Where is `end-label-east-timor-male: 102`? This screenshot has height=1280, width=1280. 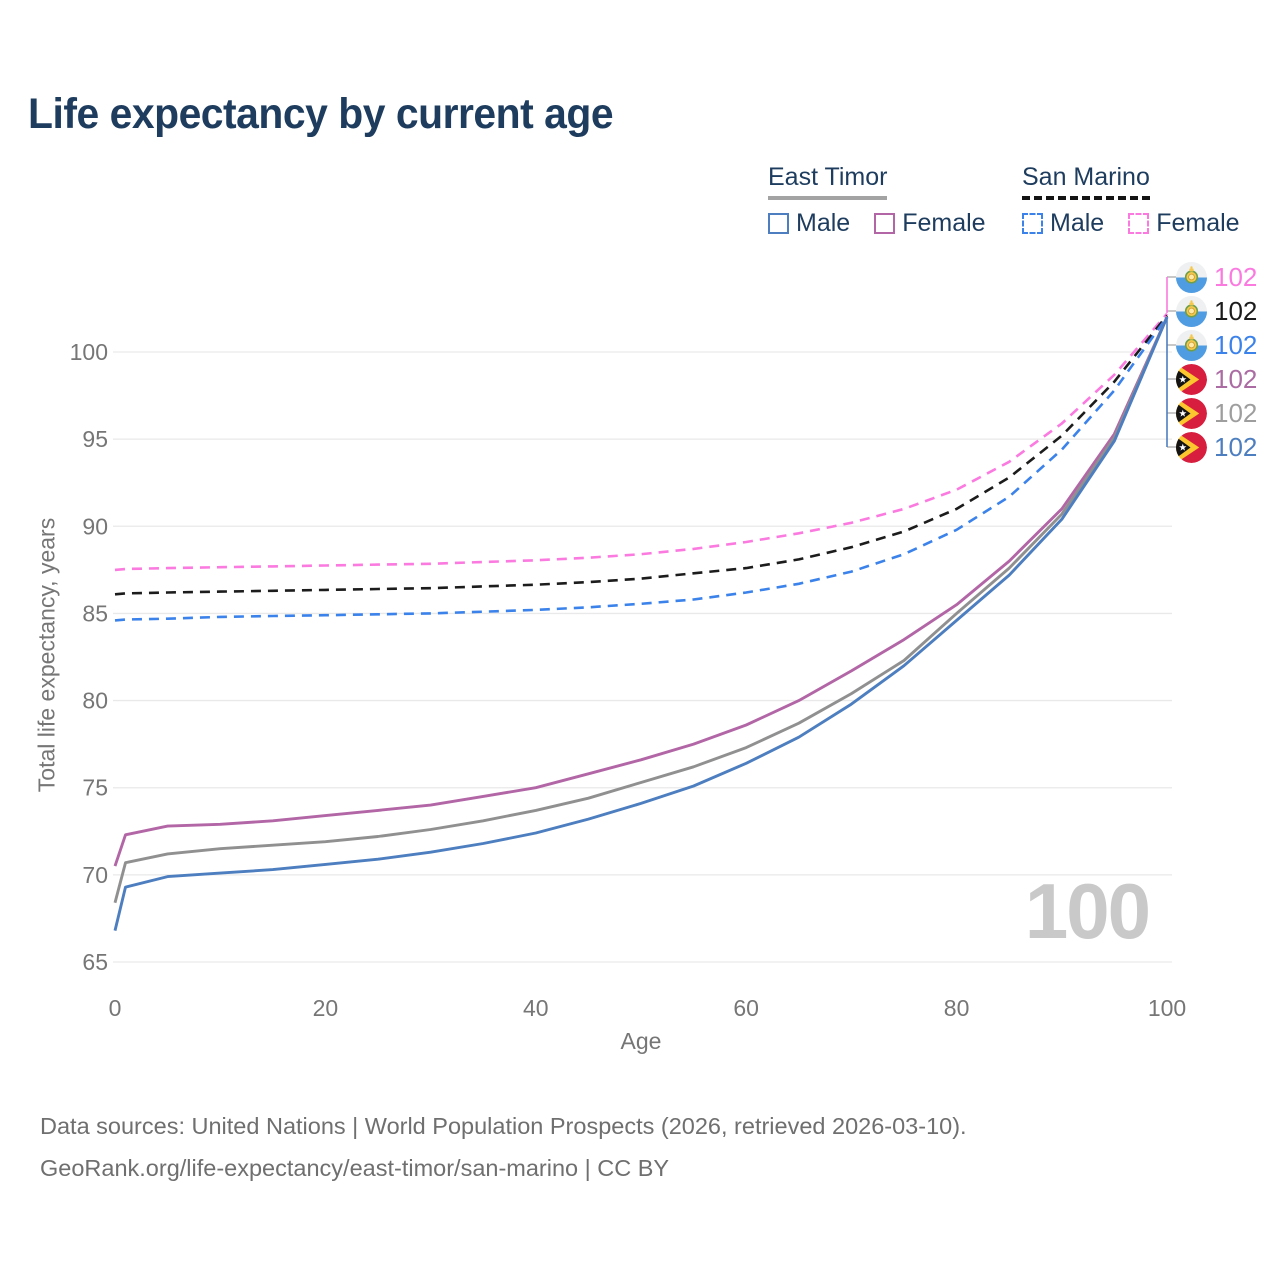 end-label-east-timor-male: 102 is located at coordinates (1216, 447).